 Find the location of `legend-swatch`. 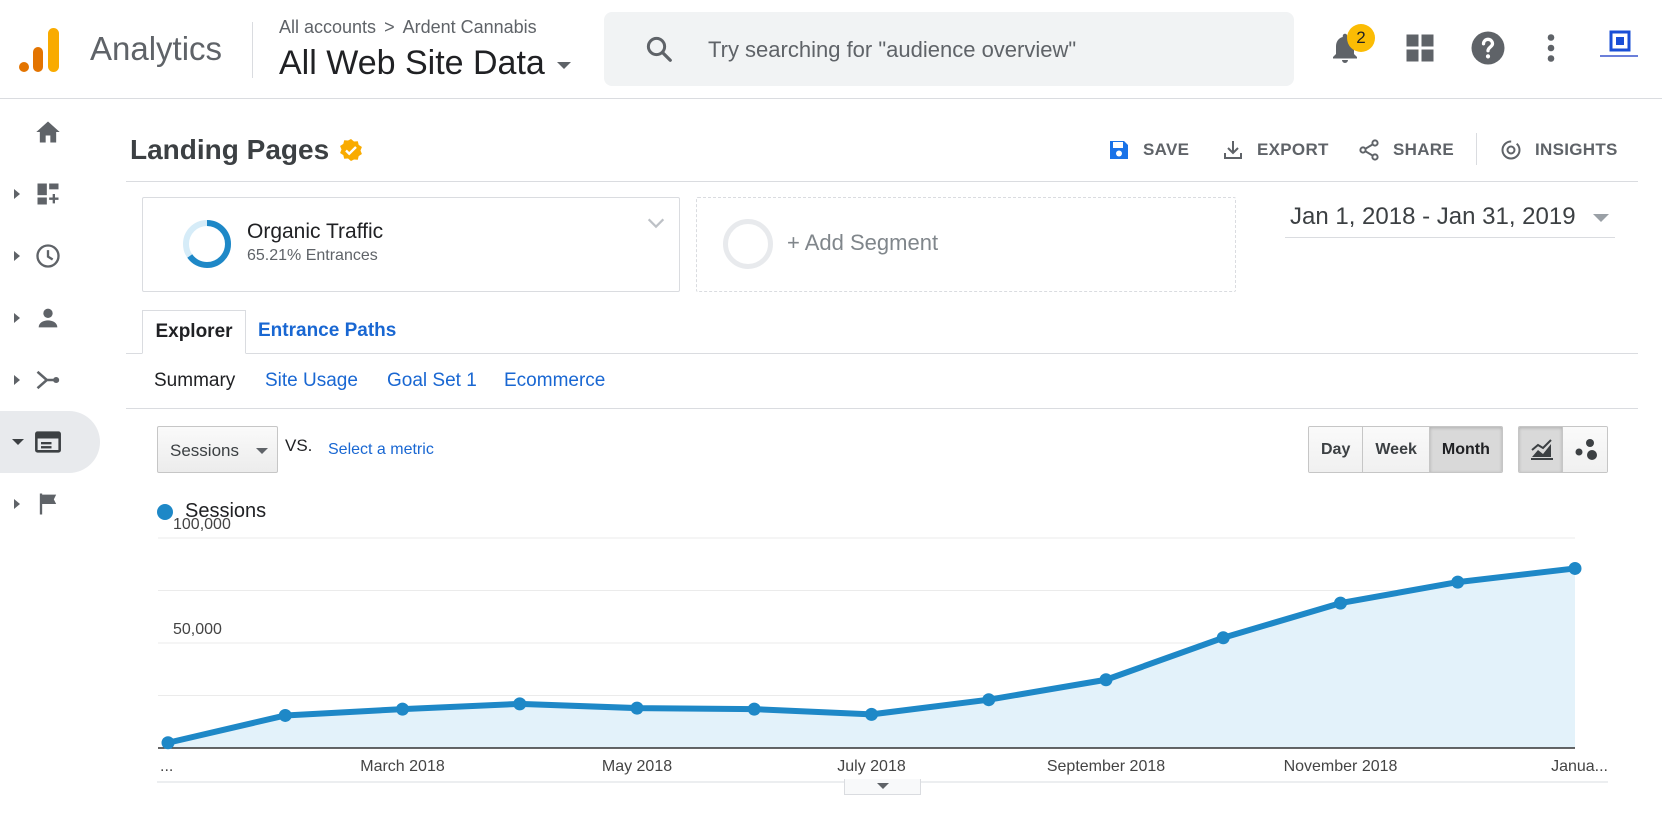

legend-swatch is located at coordinates (165, 511).